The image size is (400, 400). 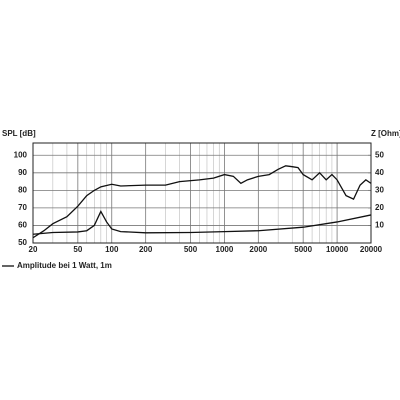 What do you see at coordinates (371, 249) in the screenshot?
I see `x-tick-label: 20000` at bounding box center [371, 249].